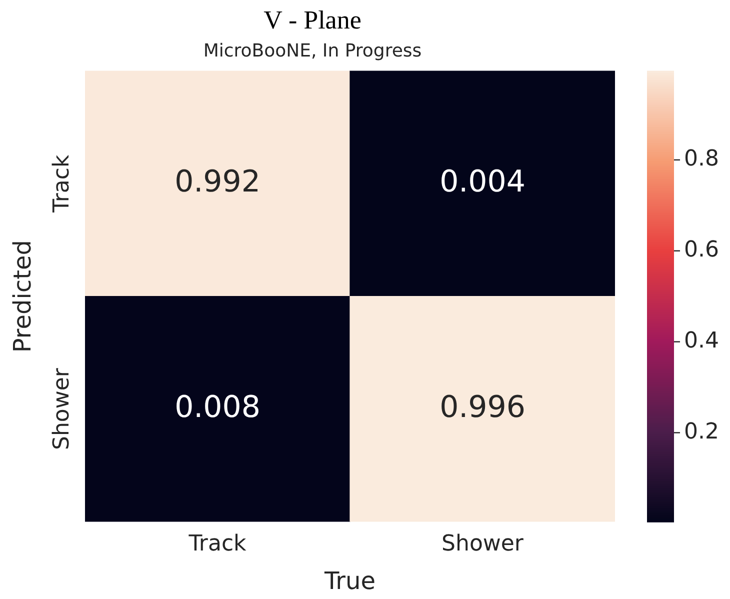  I want to click on color-bar-label: 0.4, so click(701, 341).